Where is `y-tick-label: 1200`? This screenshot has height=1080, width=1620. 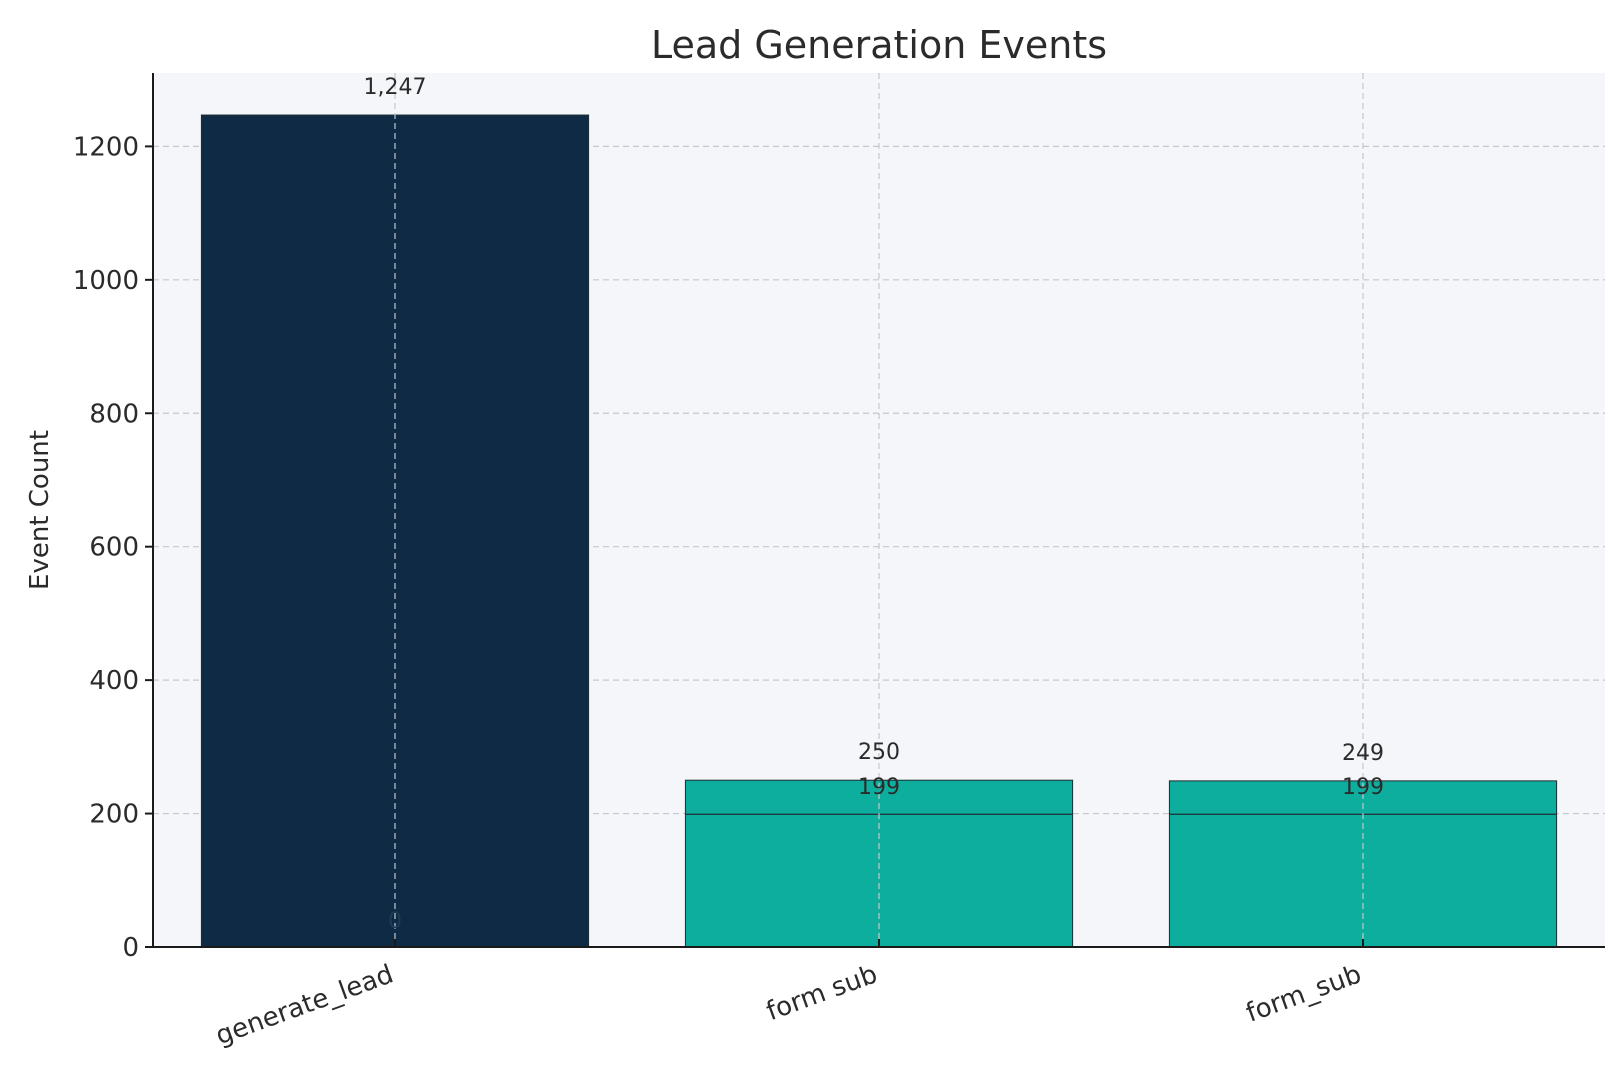 y-tick-label: 1200 is located at coordinates (106, 147).